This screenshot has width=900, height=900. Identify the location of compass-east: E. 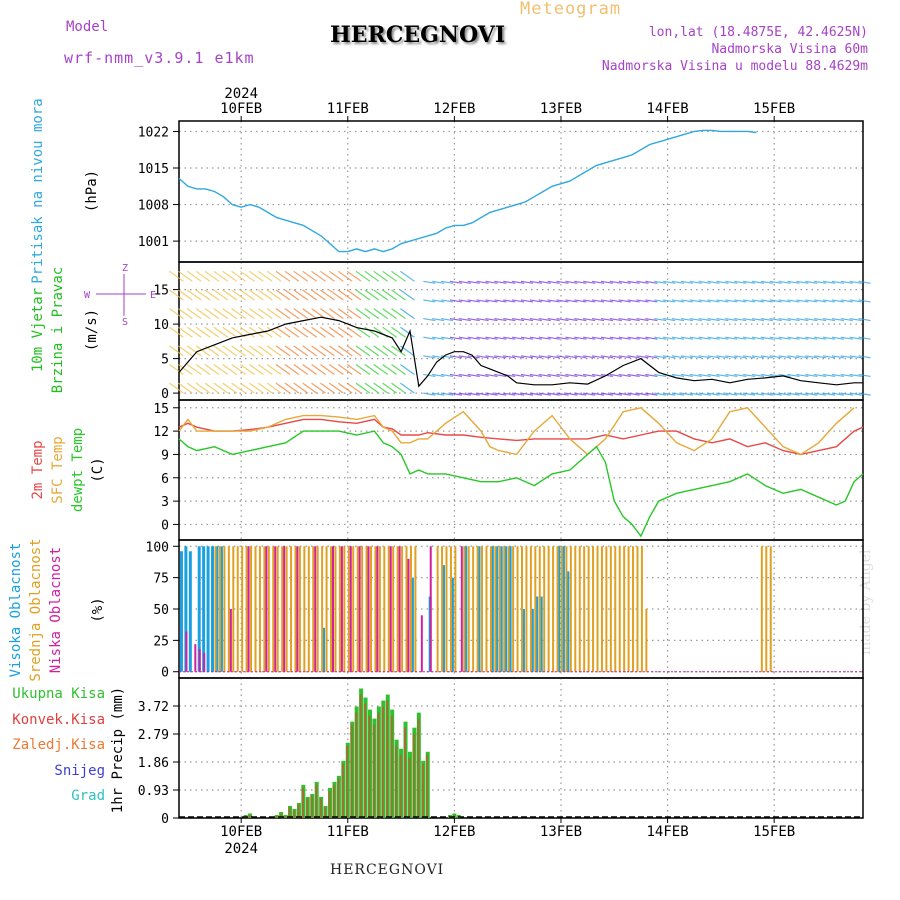
(153, 295).